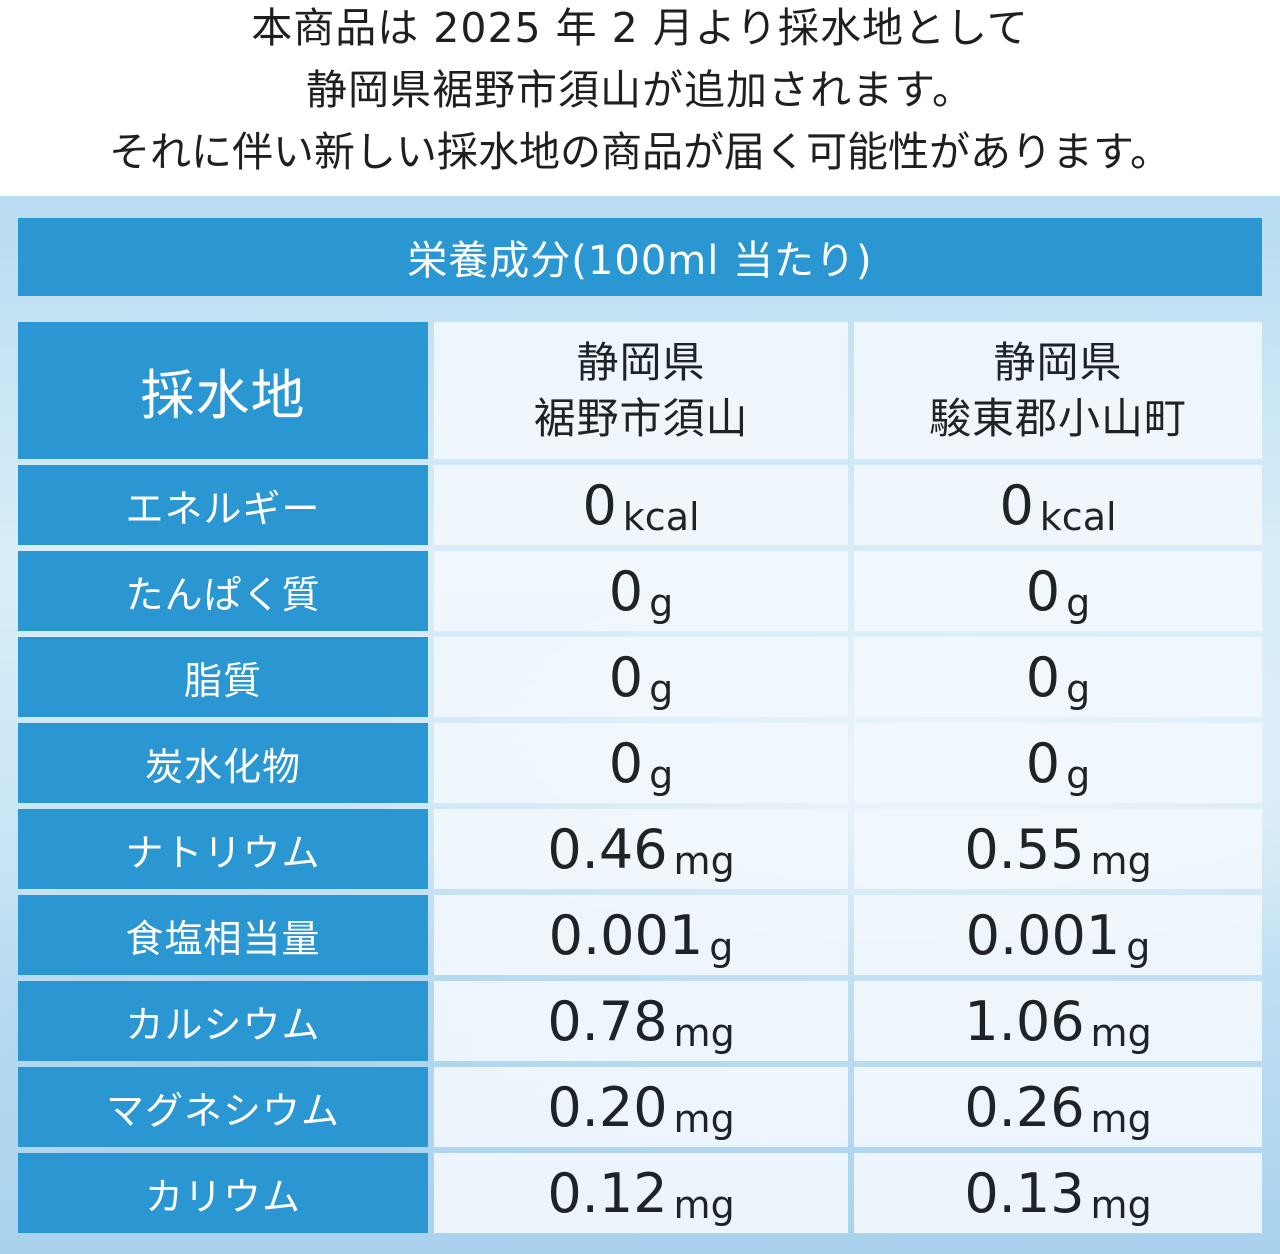 The width and height of the screenshot is (1280, 1254). What do you see at coordinates (223, 505) in the screenshot?
I see `row-label: エネルギー` at bounding box center [223, 505].